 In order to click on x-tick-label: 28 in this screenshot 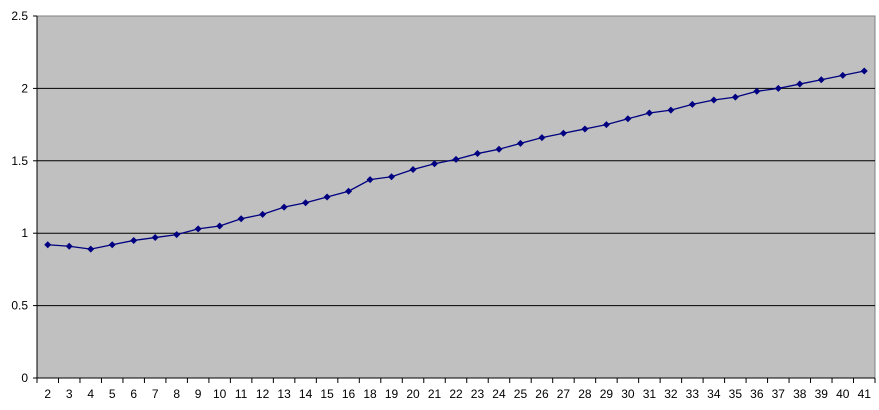, I will do `click(585, 394)`.